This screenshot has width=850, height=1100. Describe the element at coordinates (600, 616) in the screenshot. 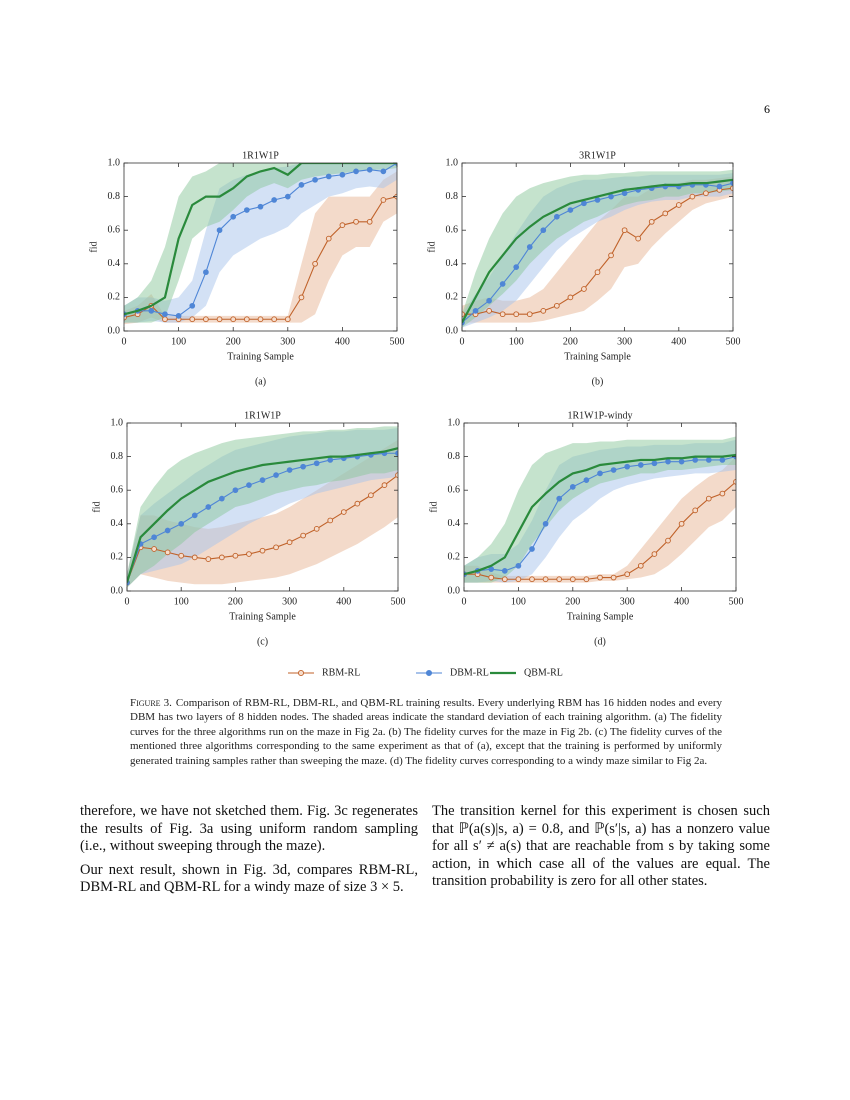

I see `x-axis-label: Training Sample` at that location.